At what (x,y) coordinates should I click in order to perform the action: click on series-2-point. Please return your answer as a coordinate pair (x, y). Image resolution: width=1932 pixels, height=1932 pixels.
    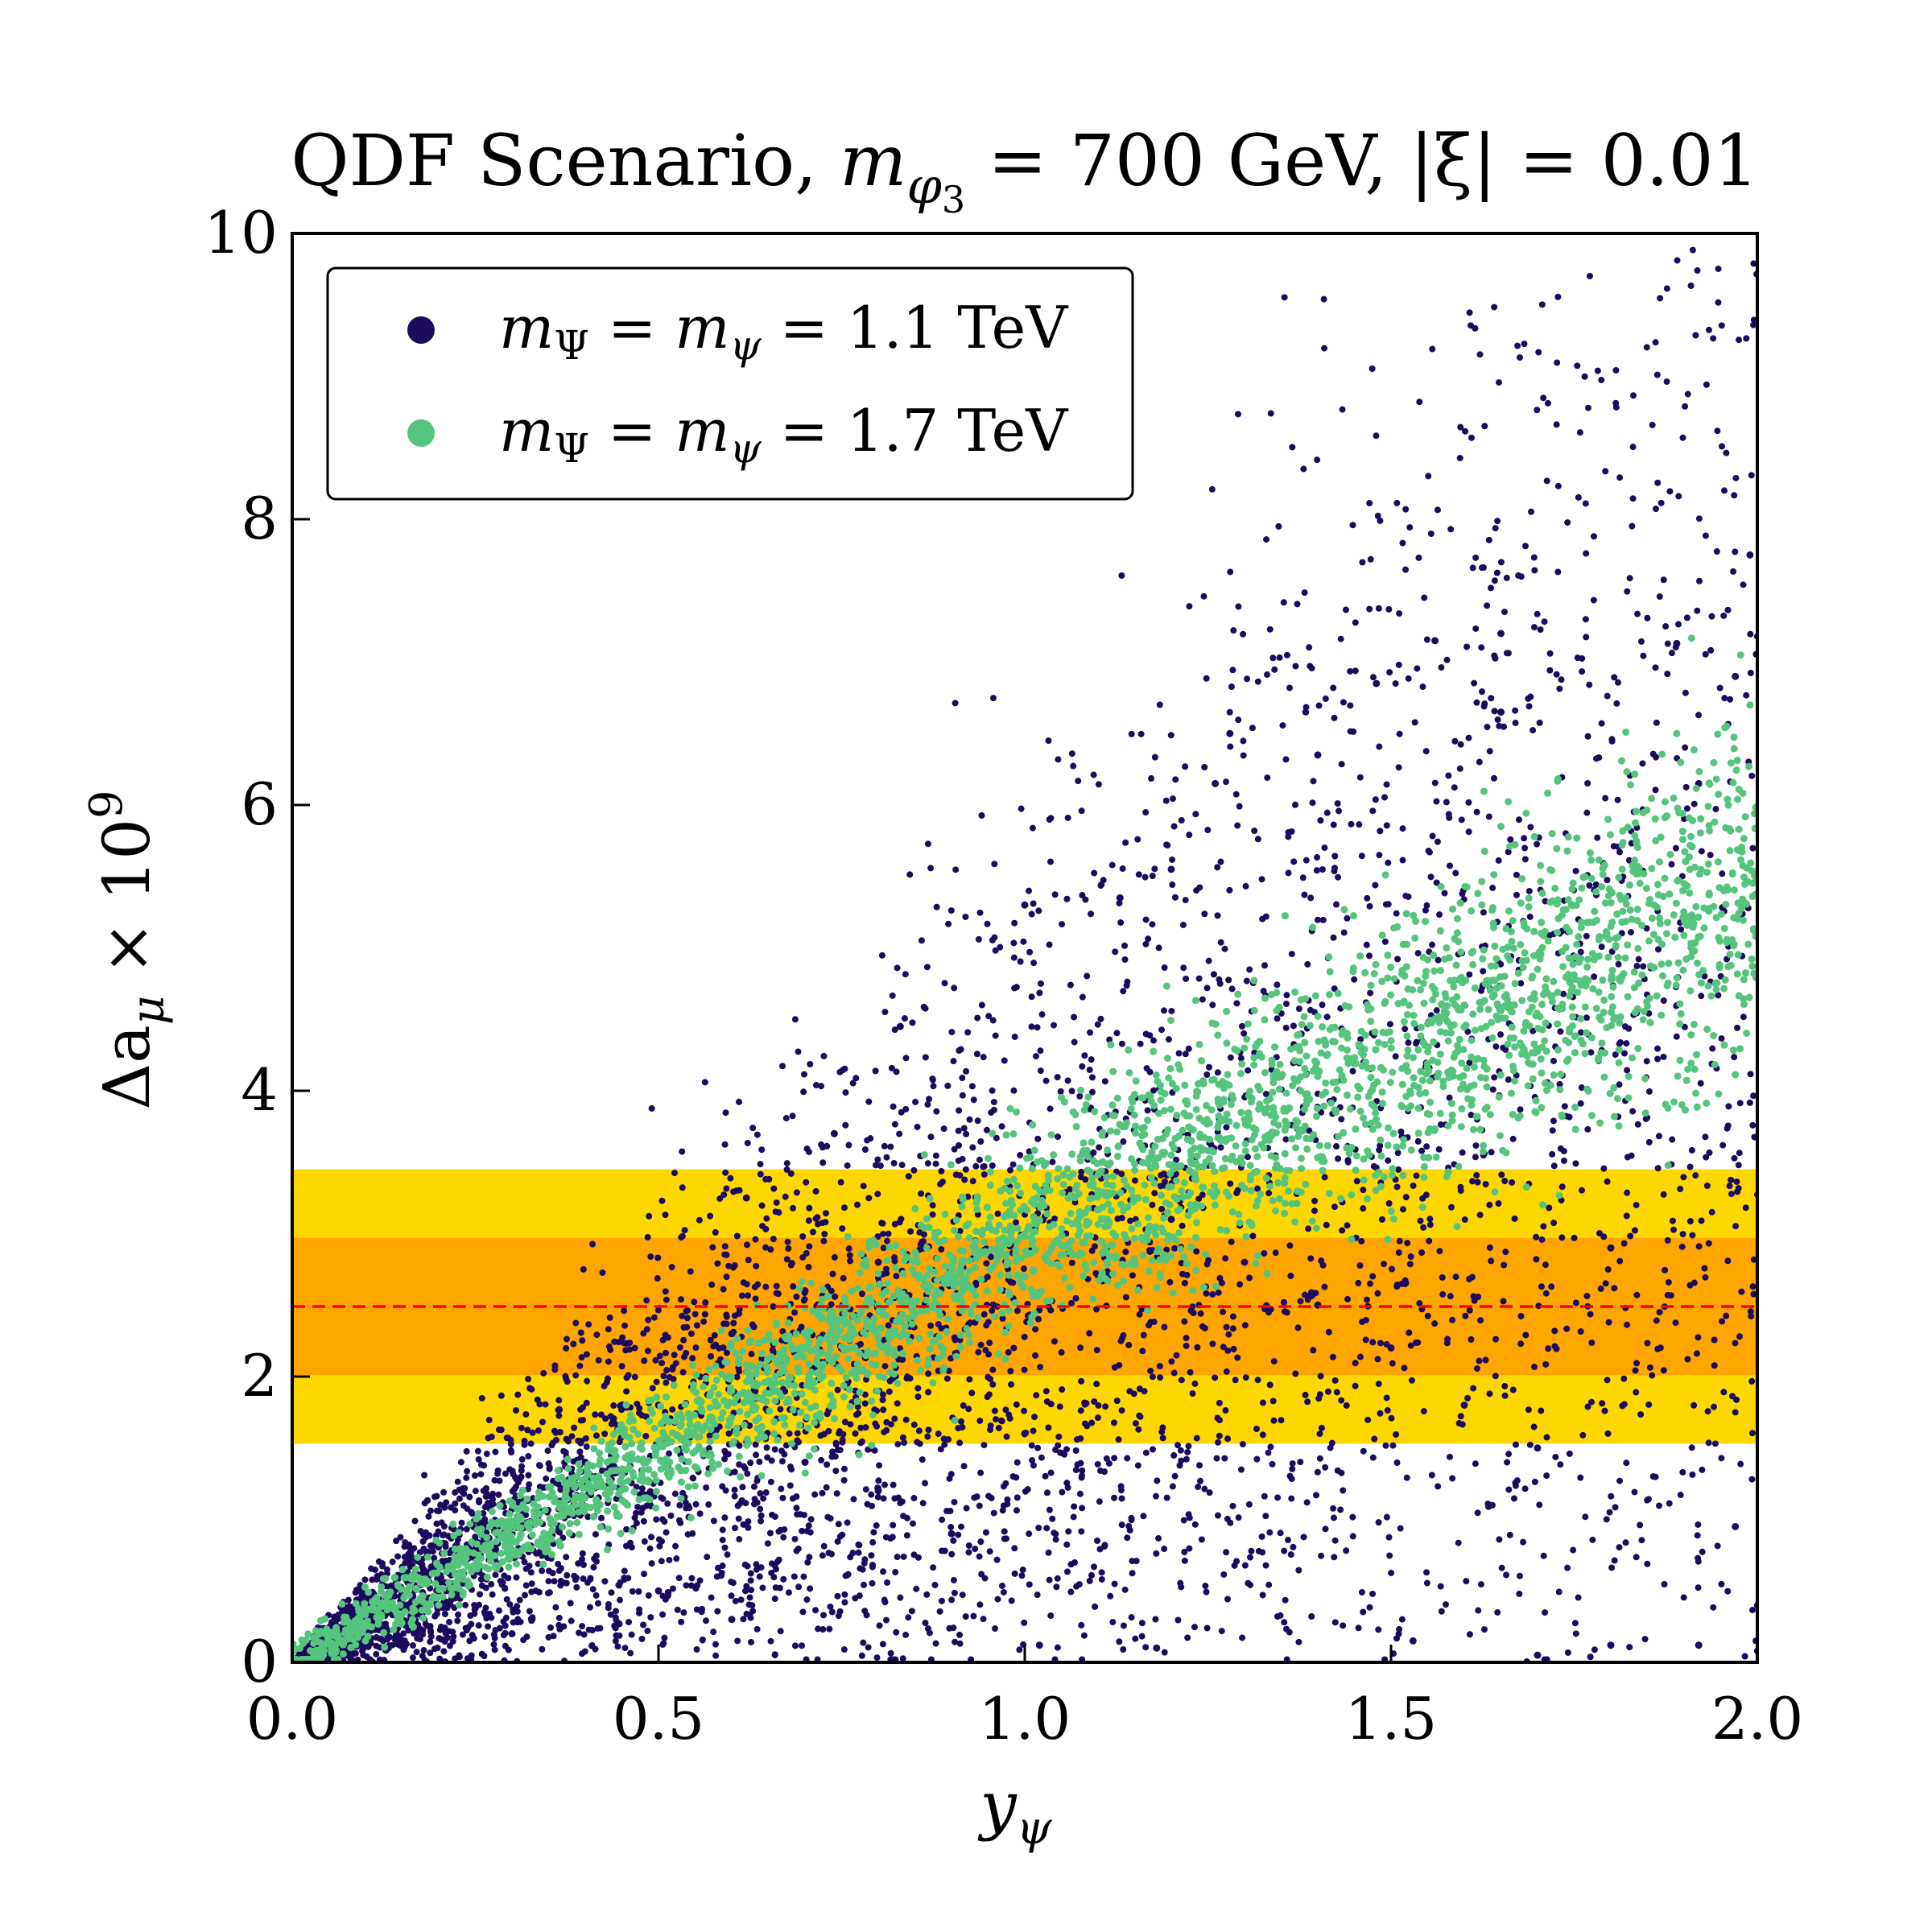
    Looking at the image, I should click on (1746, 973).